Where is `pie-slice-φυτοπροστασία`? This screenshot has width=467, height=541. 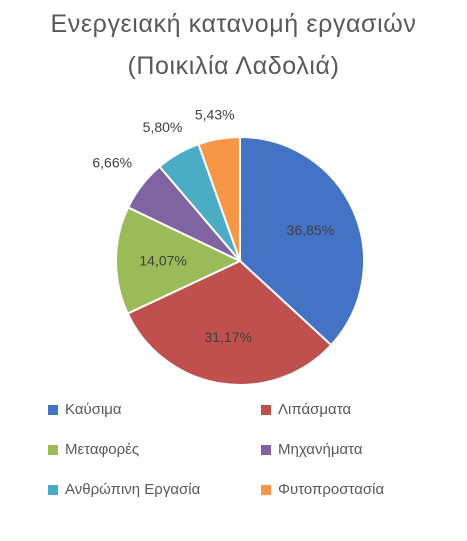 pie-slice-φυτοπροστασία is located at coordinates (219, 198).